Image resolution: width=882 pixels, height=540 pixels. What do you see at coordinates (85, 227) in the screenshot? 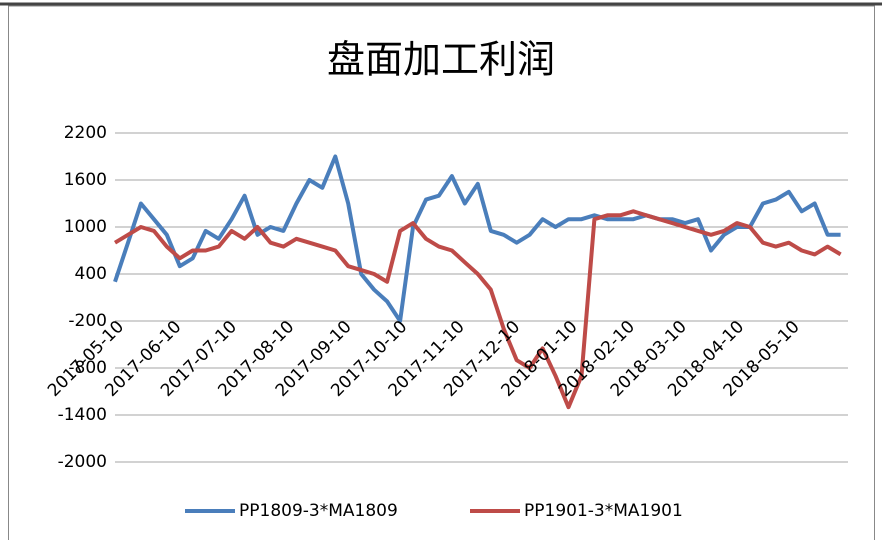
I see `y-tick-label: 1000` at bounding box center [85, 227].